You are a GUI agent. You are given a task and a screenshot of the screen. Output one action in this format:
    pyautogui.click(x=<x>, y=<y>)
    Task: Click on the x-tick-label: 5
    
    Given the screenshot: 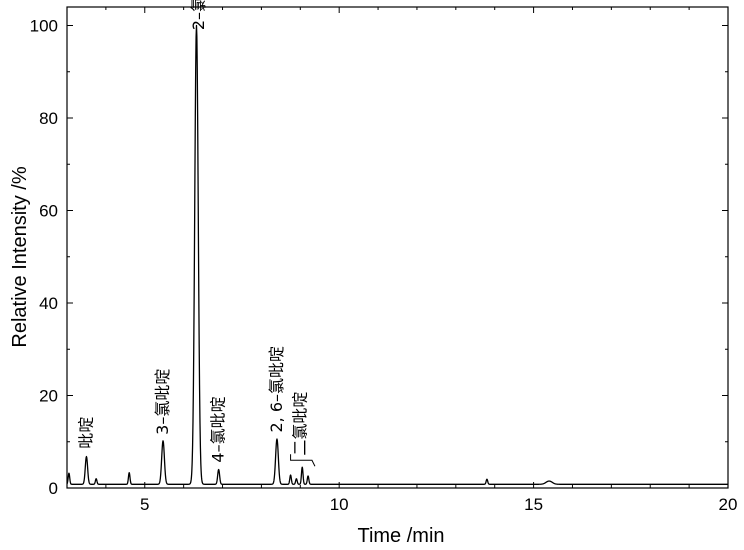 What is the action you would take?
    pyautogui.click(x=144, y=504)
    